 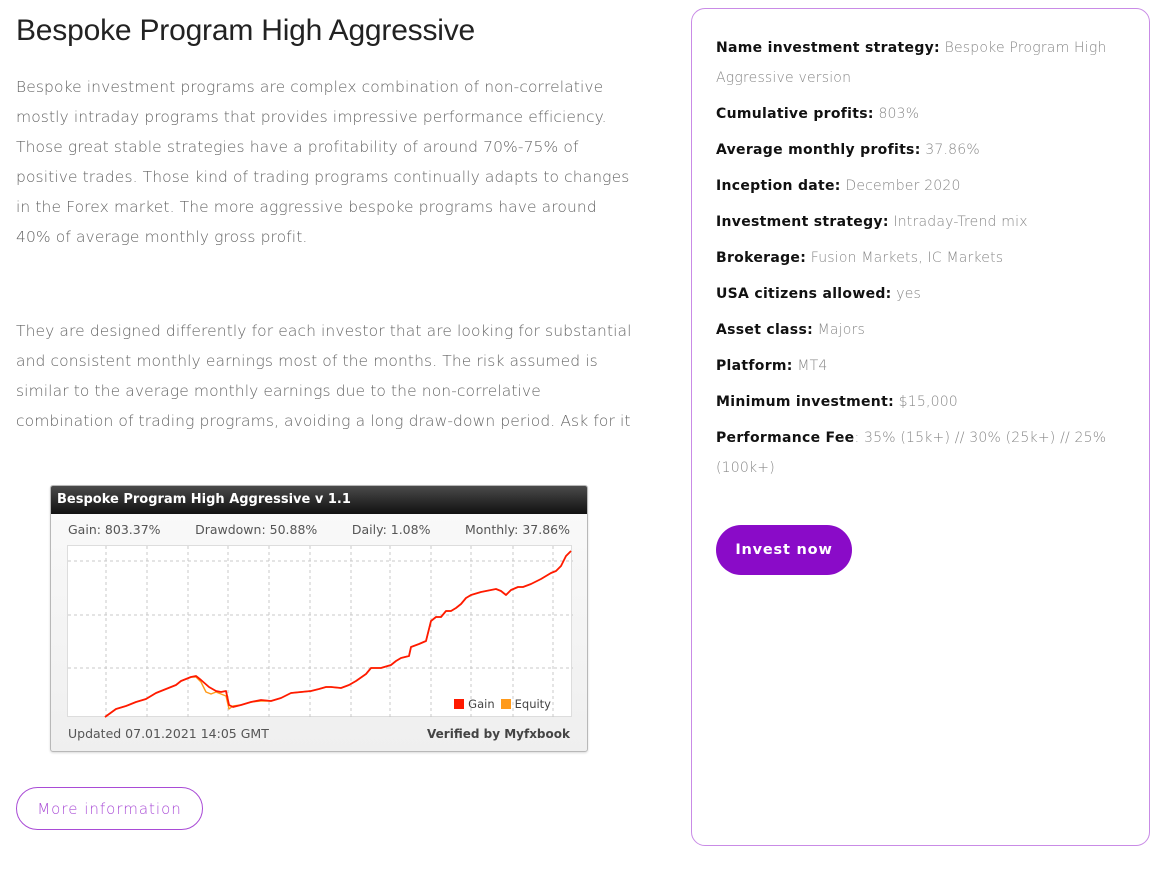 I want to click on gain-chart: Gain Equity, so click(x=320, y=631).